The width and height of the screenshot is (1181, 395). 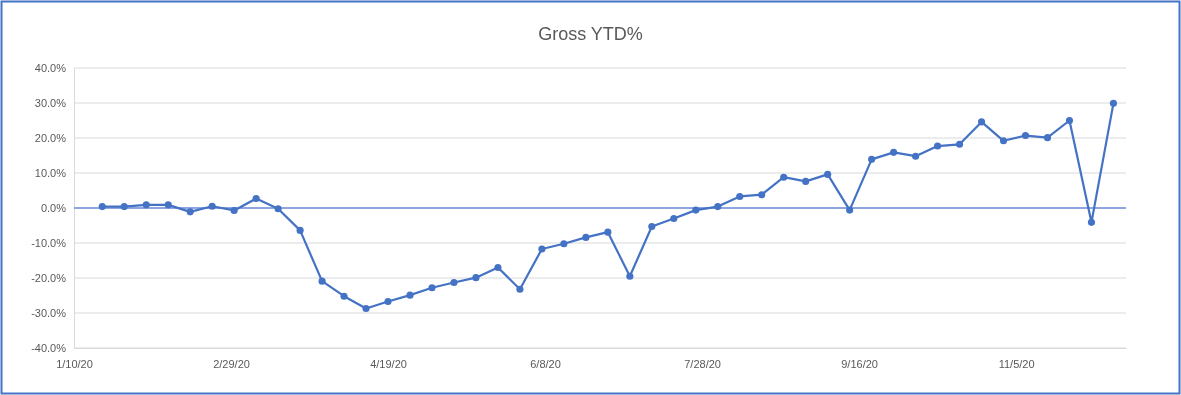 I want to click on x-tick-label: 7/28/20, so click(x=702, y=363).